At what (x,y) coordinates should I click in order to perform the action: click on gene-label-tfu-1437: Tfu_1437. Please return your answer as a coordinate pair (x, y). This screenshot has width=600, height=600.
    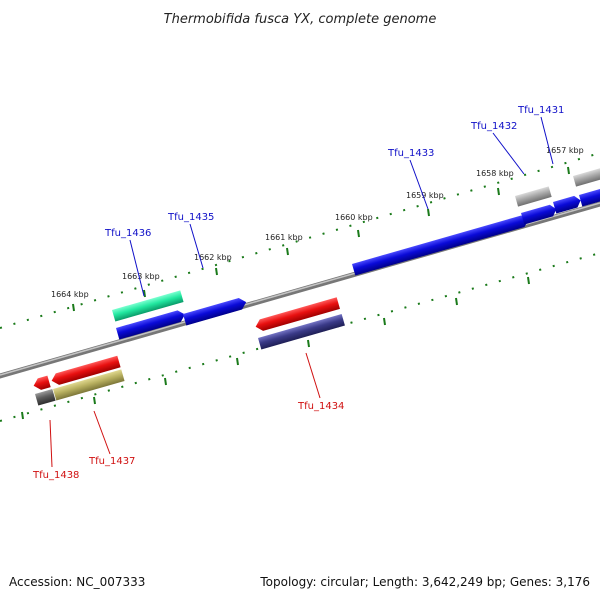
    Looking at the image, I should click on (111, 461).